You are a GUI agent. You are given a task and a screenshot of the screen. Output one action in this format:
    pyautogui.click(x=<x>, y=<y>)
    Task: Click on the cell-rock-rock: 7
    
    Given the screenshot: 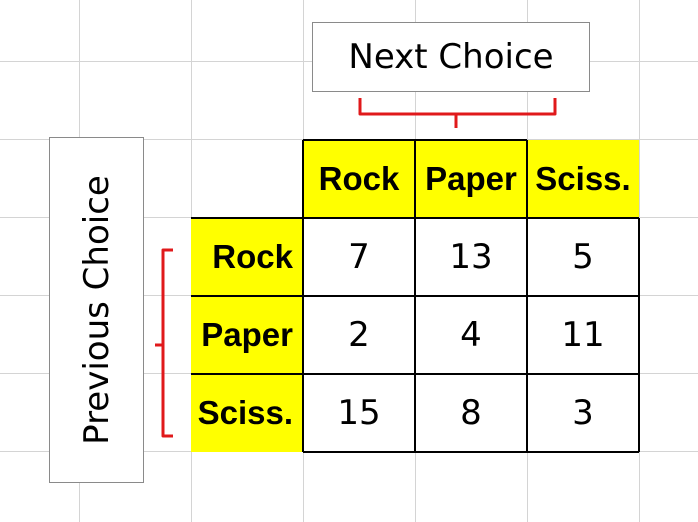 What is the action you would take?
    pyautogui.click(x=359, y=257)
    